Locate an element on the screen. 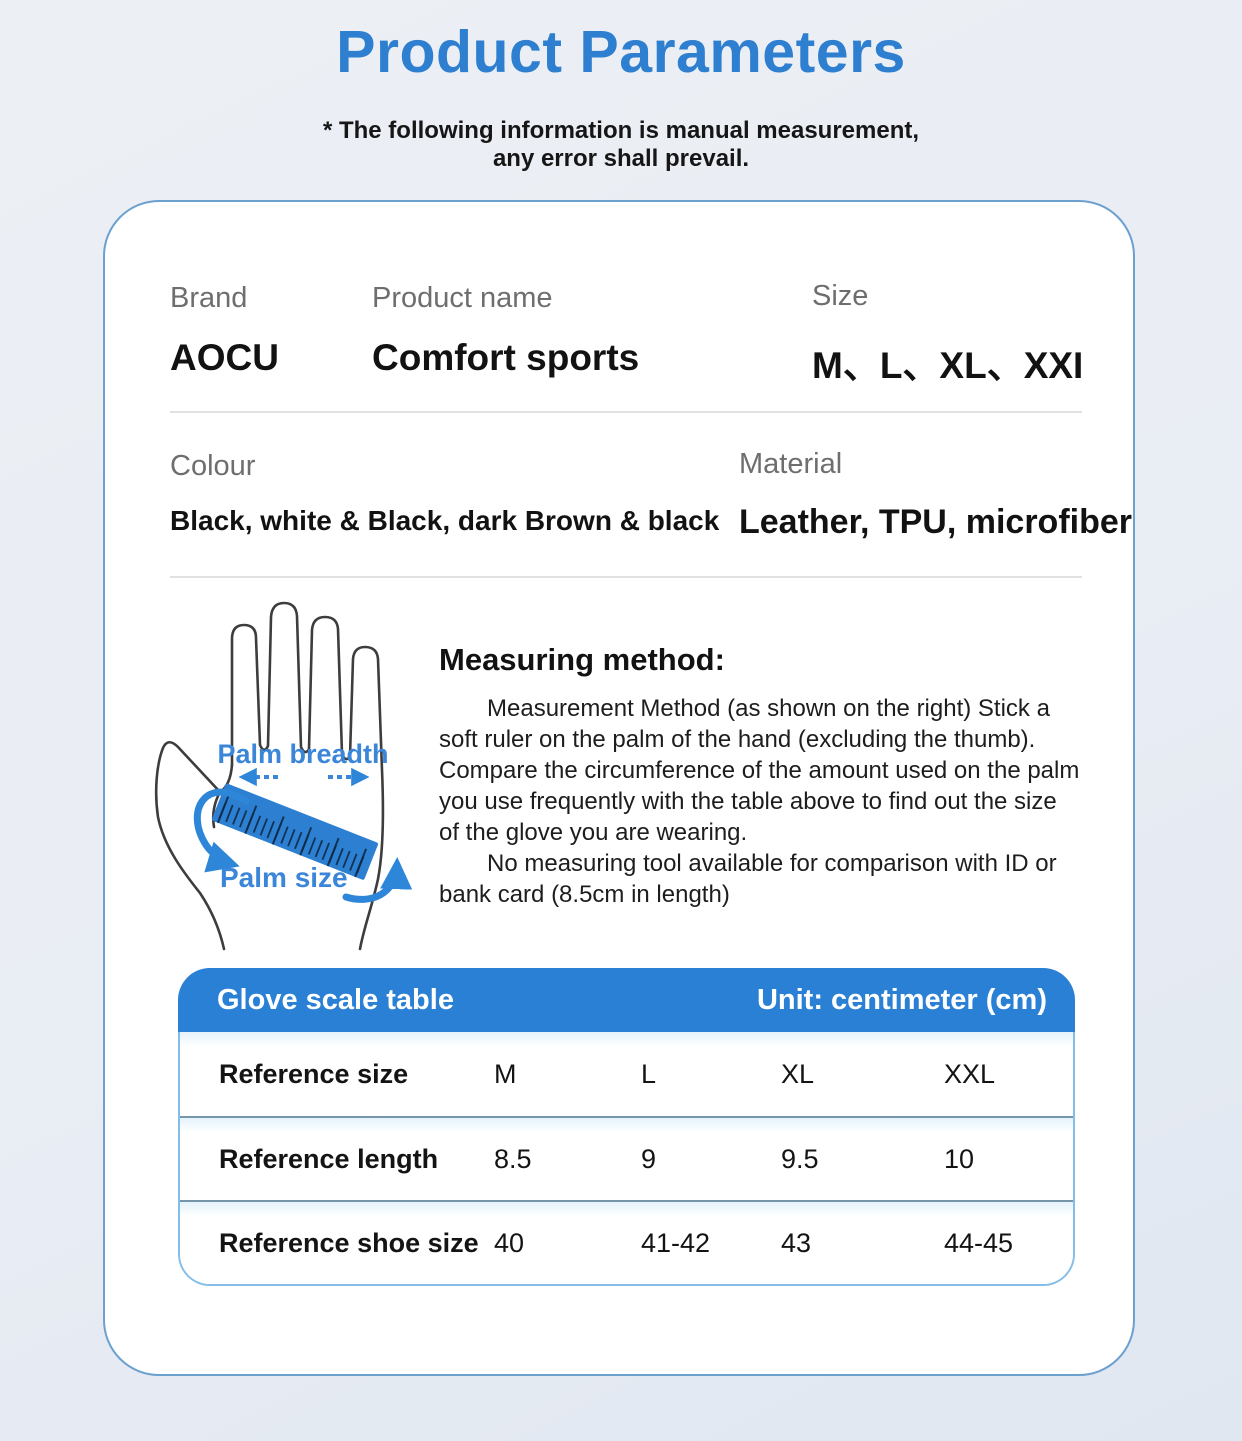 This screenshot has height=1441, width=1242. cell-xxl: 10 is located at coordinates (959, 1158).